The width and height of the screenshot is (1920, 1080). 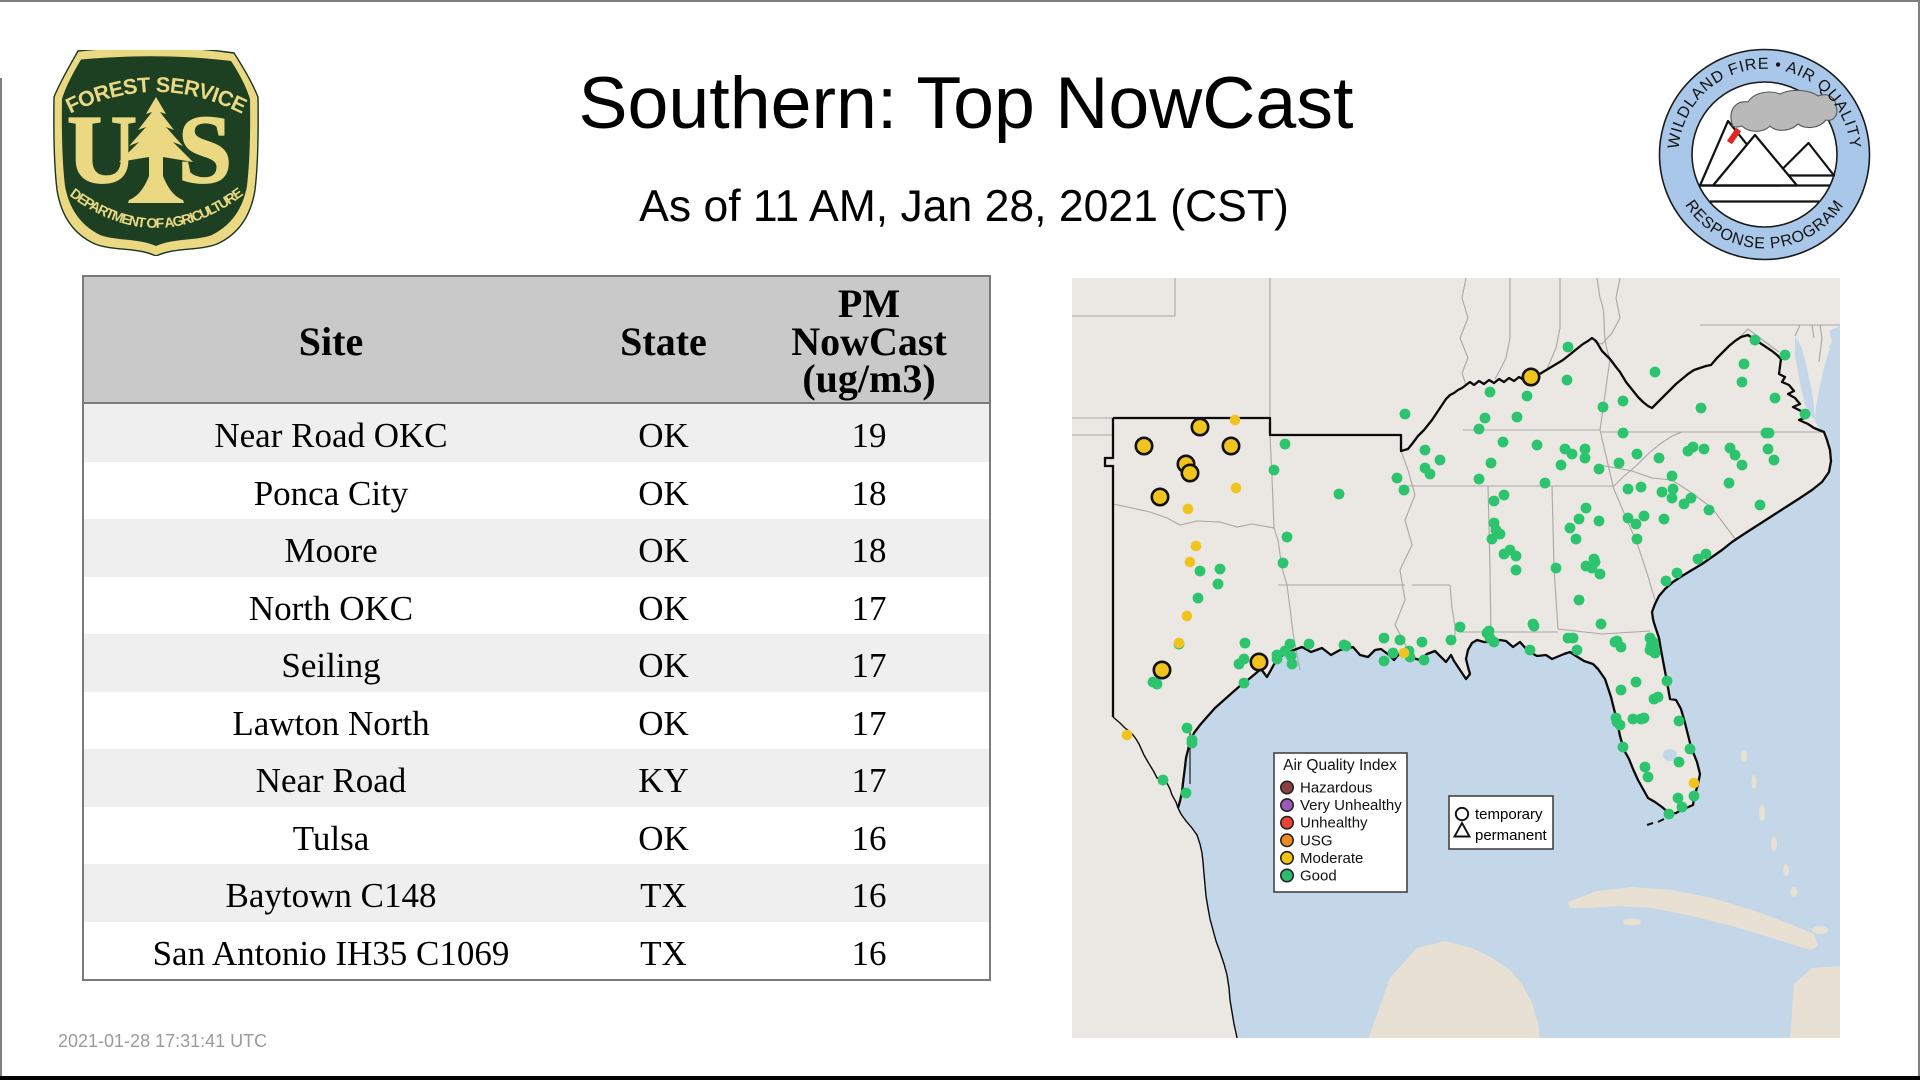 What do you see at coordinates (1336, 788) in the screenshot?
I see `svg-text: Hazardous` at bounding box center [1336, 788].